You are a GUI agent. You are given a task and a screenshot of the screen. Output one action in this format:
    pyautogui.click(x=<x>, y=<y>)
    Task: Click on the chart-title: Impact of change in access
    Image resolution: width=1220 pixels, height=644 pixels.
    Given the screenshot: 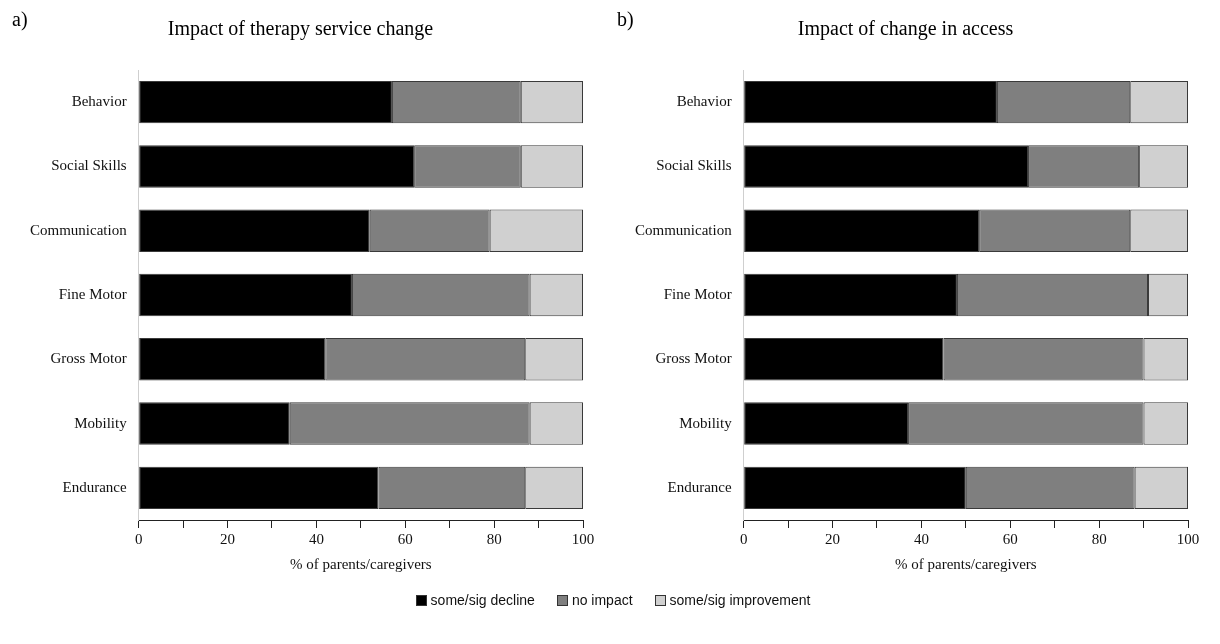 What is the action you would take?
    pyautogui.click(x=905, y=29)
    